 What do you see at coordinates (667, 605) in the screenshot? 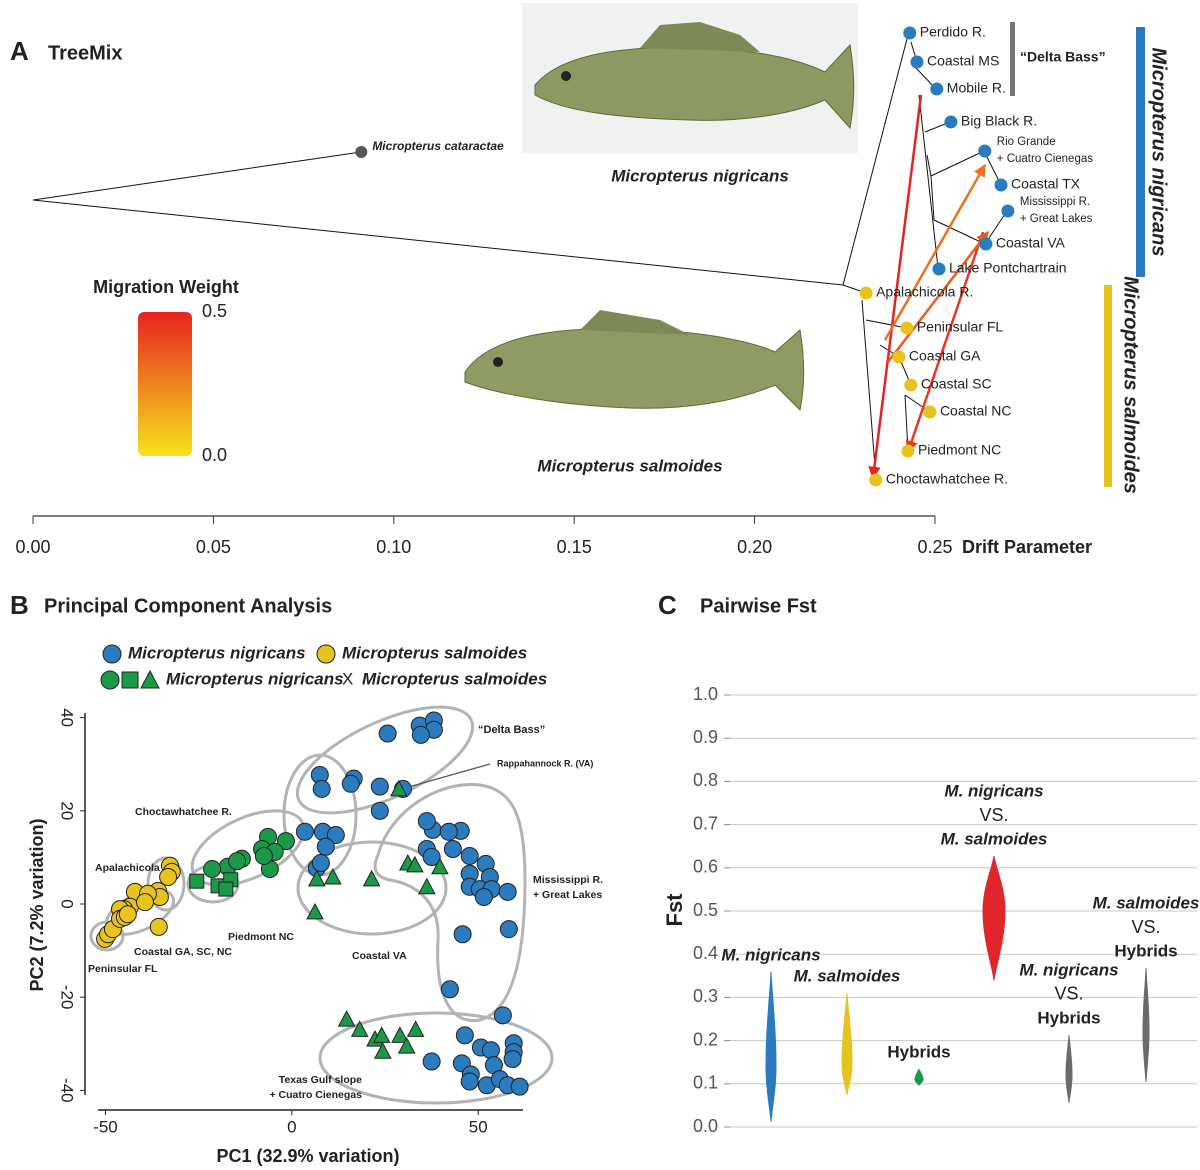
I see `panel-label: C` at bounding box center [667, 605].